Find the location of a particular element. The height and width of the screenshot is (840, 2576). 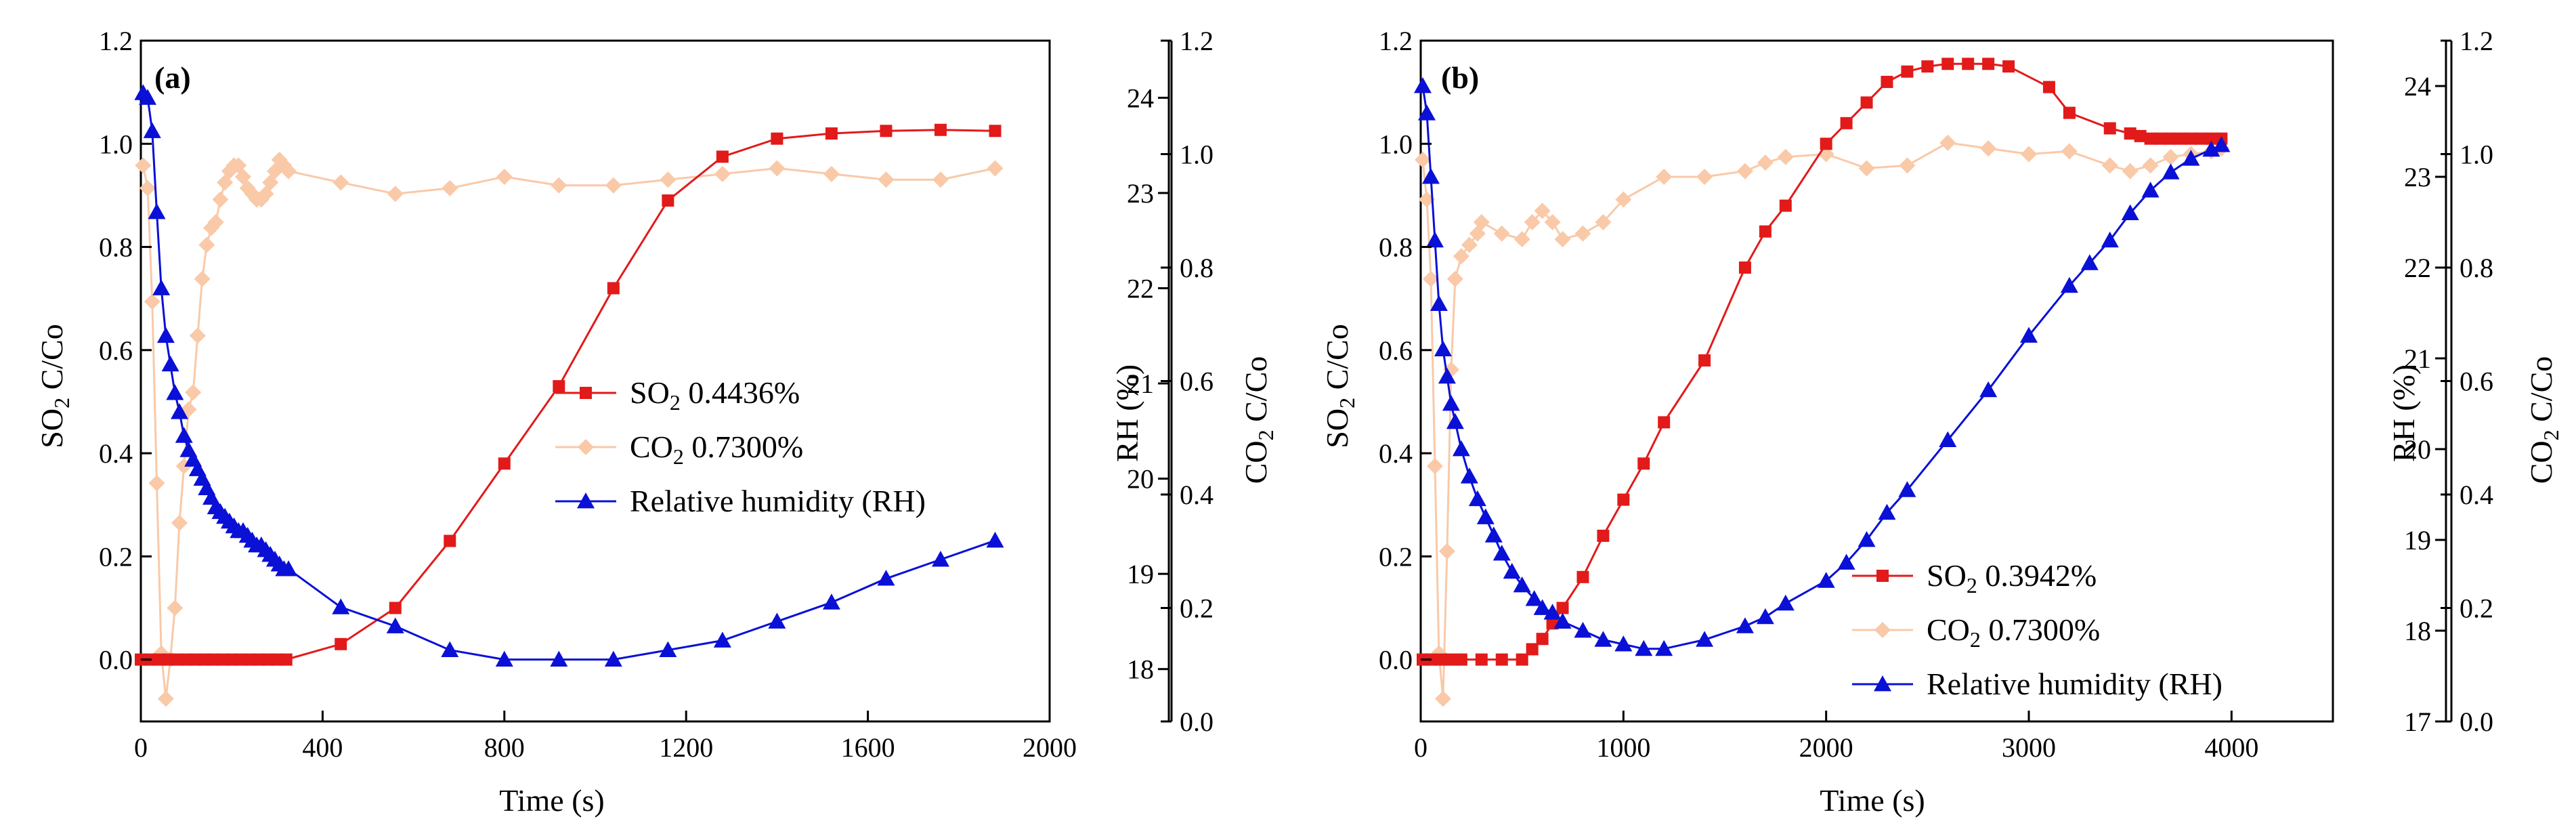

panel-a-co2-tick-label: 0.4 is located at coordinates (1197, 495).